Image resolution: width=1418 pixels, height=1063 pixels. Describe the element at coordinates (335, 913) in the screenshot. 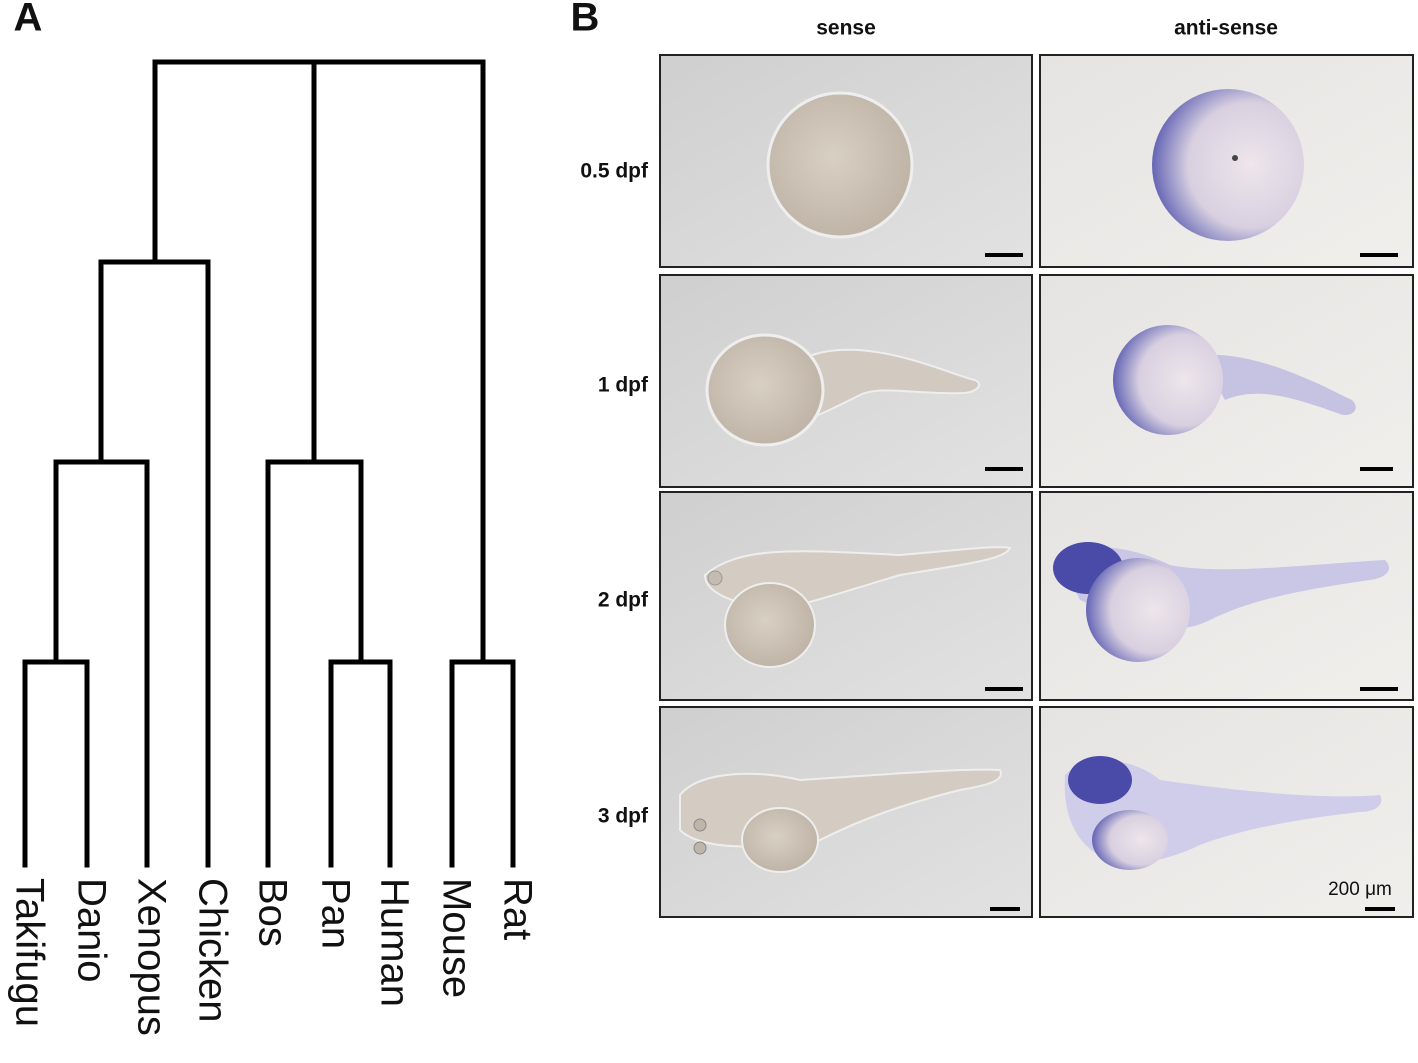

I see `leaf-label: Pan` at that location.